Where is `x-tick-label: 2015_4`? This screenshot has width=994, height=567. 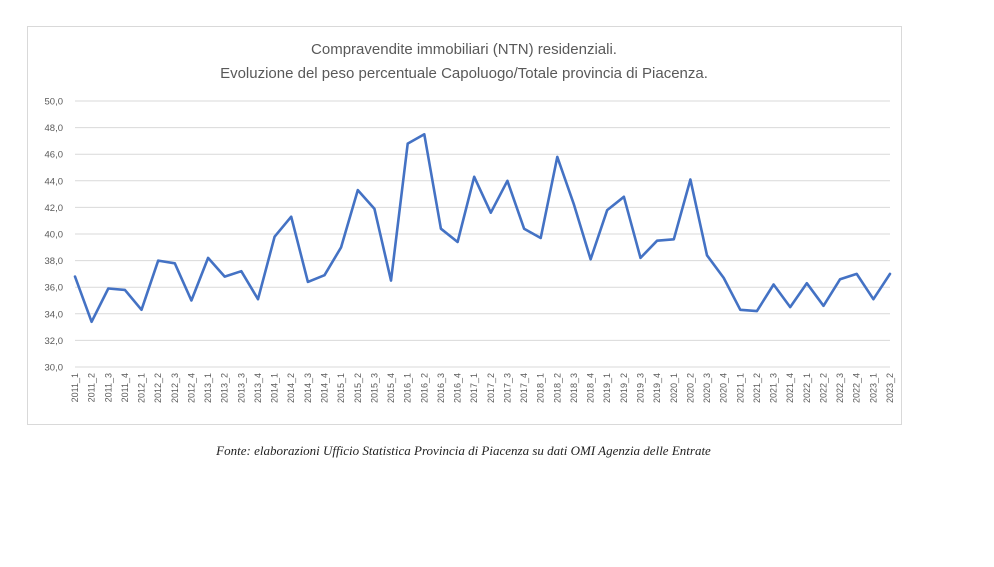
x-tick-label: 2015_4 is located at coordinates (391, 388).